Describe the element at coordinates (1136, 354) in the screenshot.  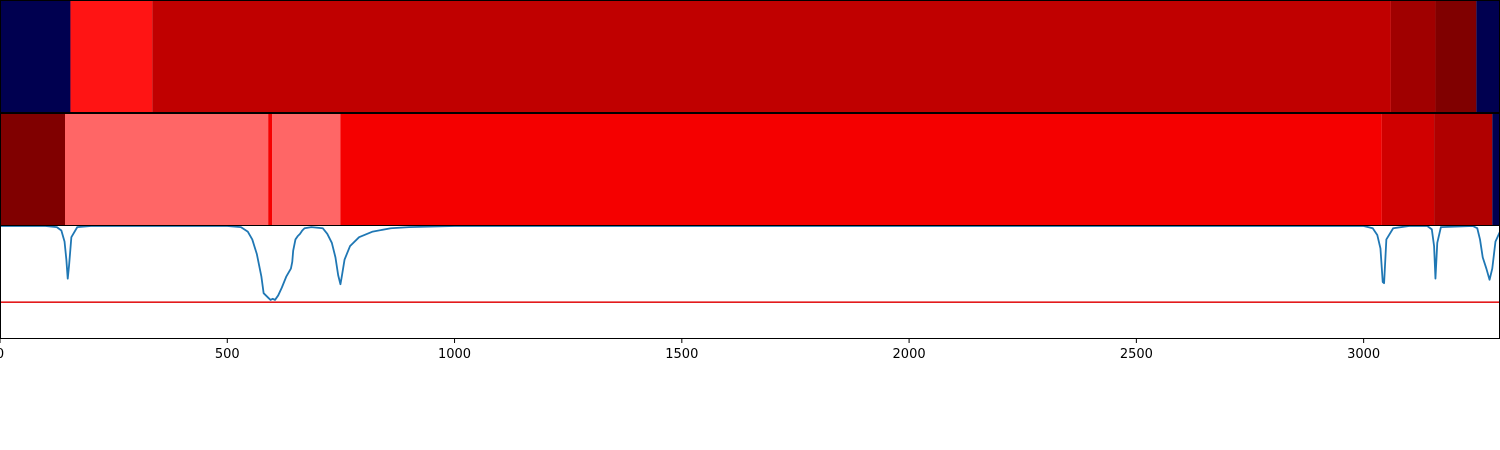
I see `x-tick-label: 2500` at that location.